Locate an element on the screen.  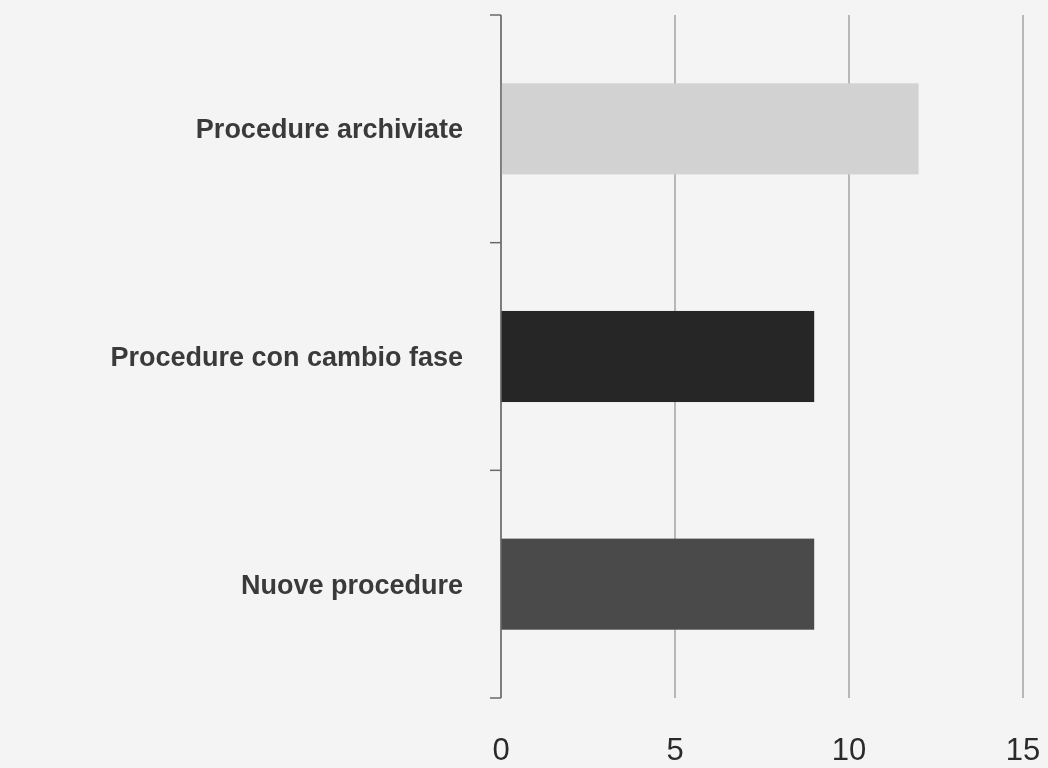
y-tick-label: Procedure archiviate is located at coordinates (329, 129).